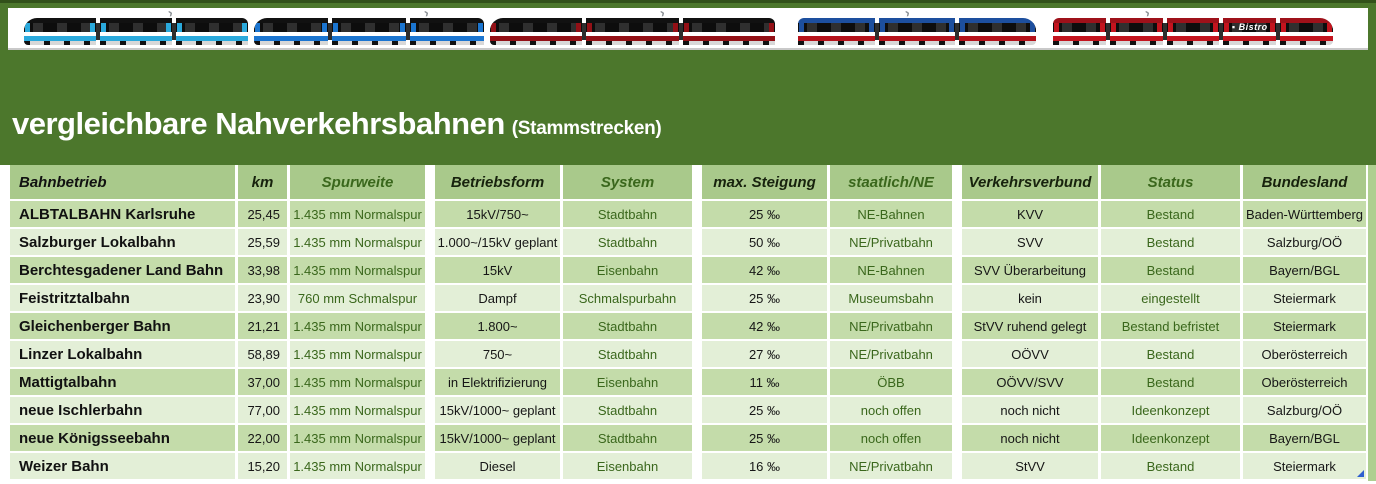 The height and width of the screenshot is (484, 1376). I want to click on table-cell: 33,98, so click(264, 271).